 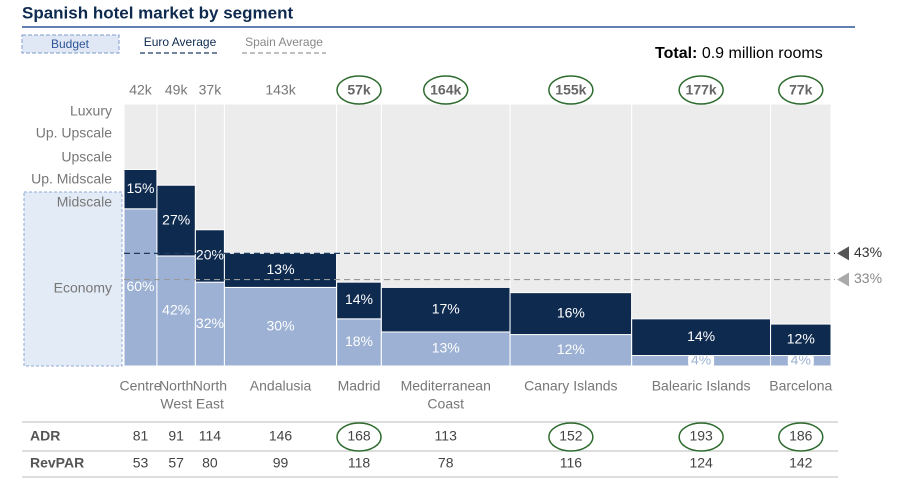 What do you see at coordinates (140, 286) in the screenshot?
I see `value-label: 60%` at bounding box center [140, 286].